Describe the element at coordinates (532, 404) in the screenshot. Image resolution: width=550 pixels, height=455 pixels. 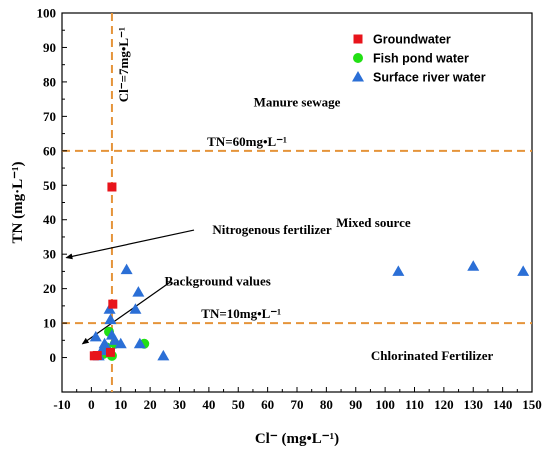
I see `x-tick-label: 150` at that location.